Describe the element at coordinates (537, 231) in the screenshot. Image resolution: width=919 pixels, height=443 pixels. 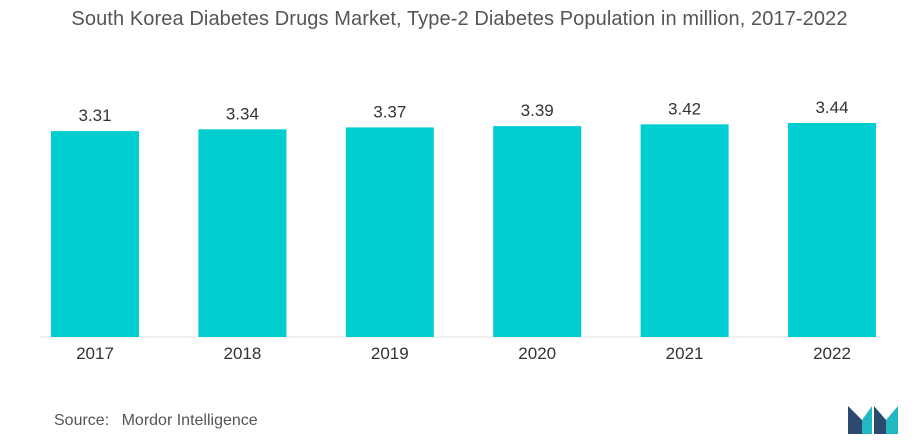
I see `bar-2020` at that location.